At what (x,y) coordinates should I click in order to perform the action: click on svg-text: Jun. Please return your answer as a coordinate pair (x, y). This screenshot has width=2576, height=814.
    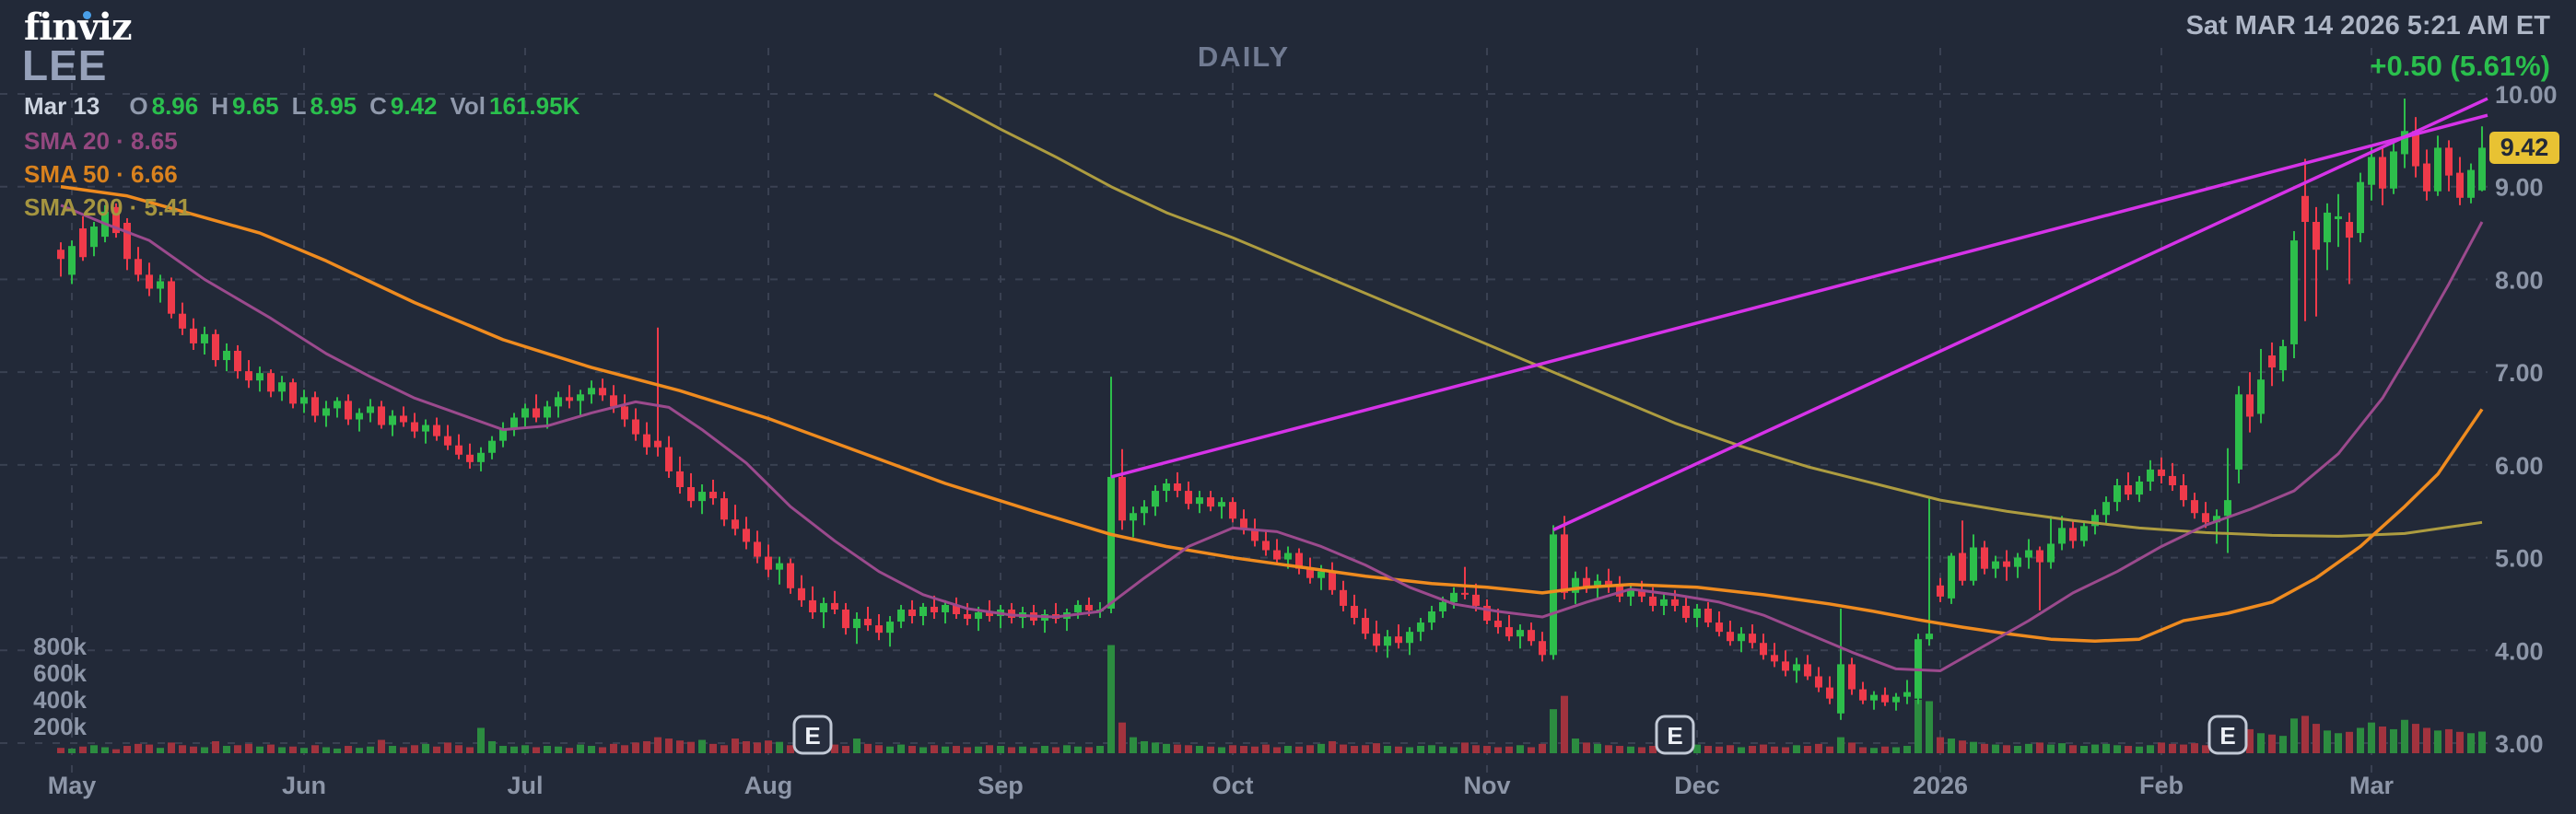
    Looking at the image, I should click on (304, 785).